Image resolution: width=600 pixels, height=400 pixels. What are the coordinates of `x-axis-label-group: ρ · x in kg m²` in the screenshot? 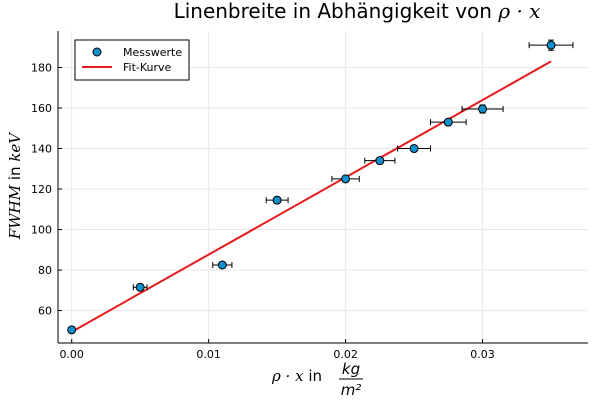 It's located at (317, 379).